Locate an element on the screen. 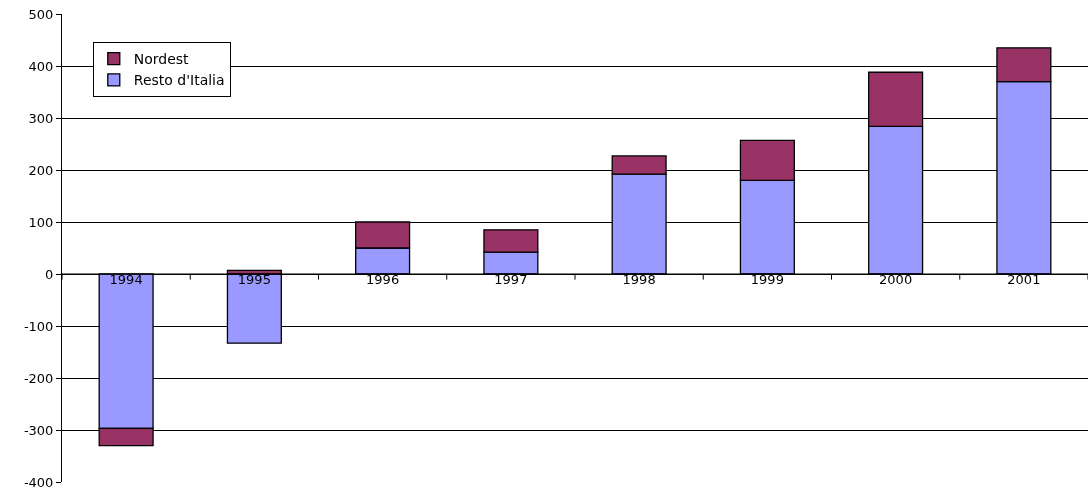  x-tick-label: 1998 is located at coordinates (639, 279).